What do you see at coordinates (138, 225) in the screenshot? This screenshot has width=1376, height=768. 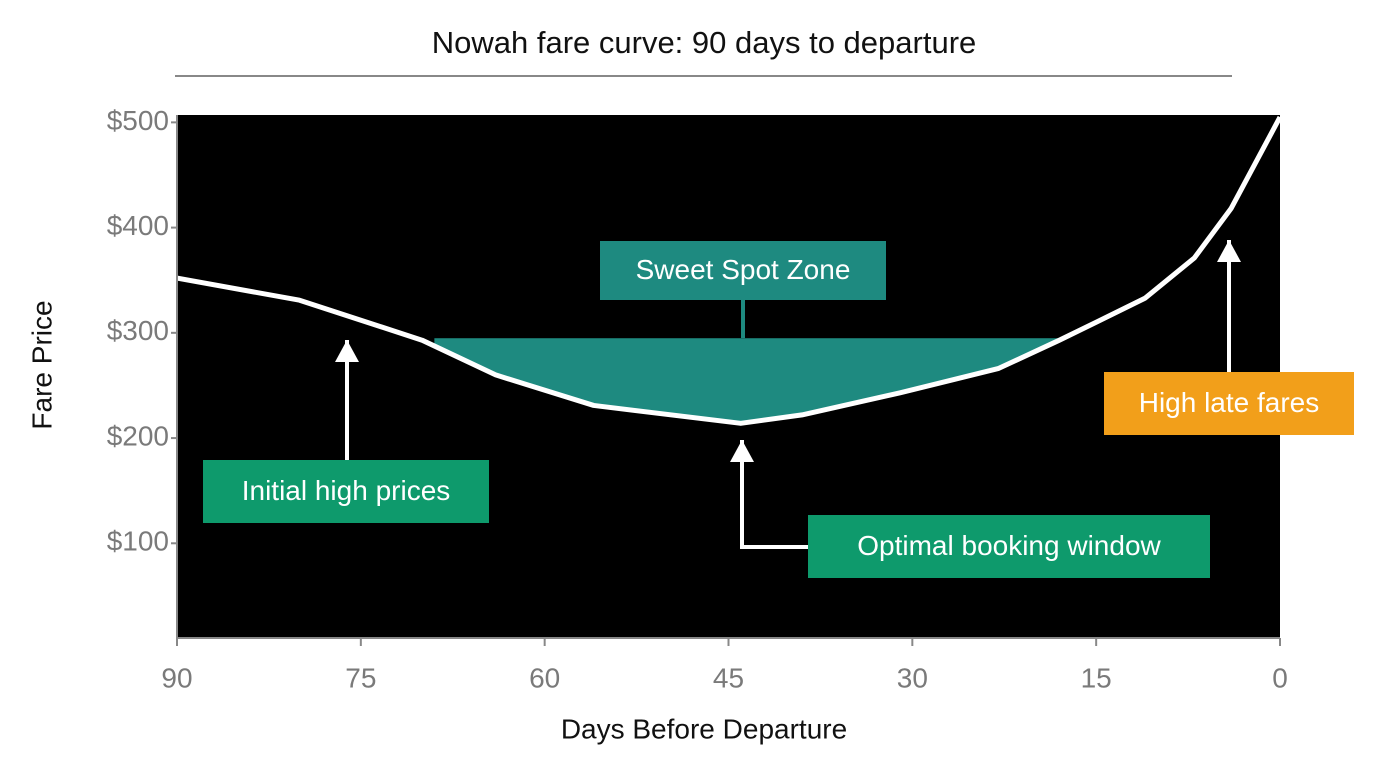 I see `y-tick-label: $400` at bounding box center [138, 225].